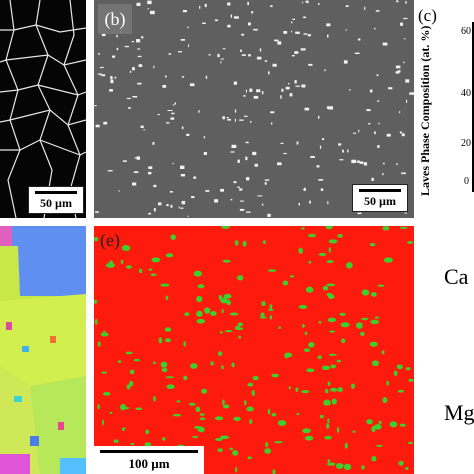 The height and width of the screenshot is (474, 474). Describe the element at coordinates (43, 350) in the screenshot. I see `orientation-map-d` at that location.